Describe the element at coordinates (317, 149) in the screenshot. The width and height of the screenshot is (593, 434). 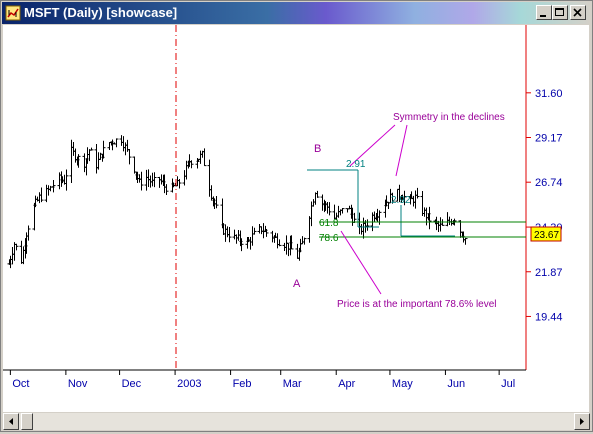
I see `point-b-label: B` at that location.